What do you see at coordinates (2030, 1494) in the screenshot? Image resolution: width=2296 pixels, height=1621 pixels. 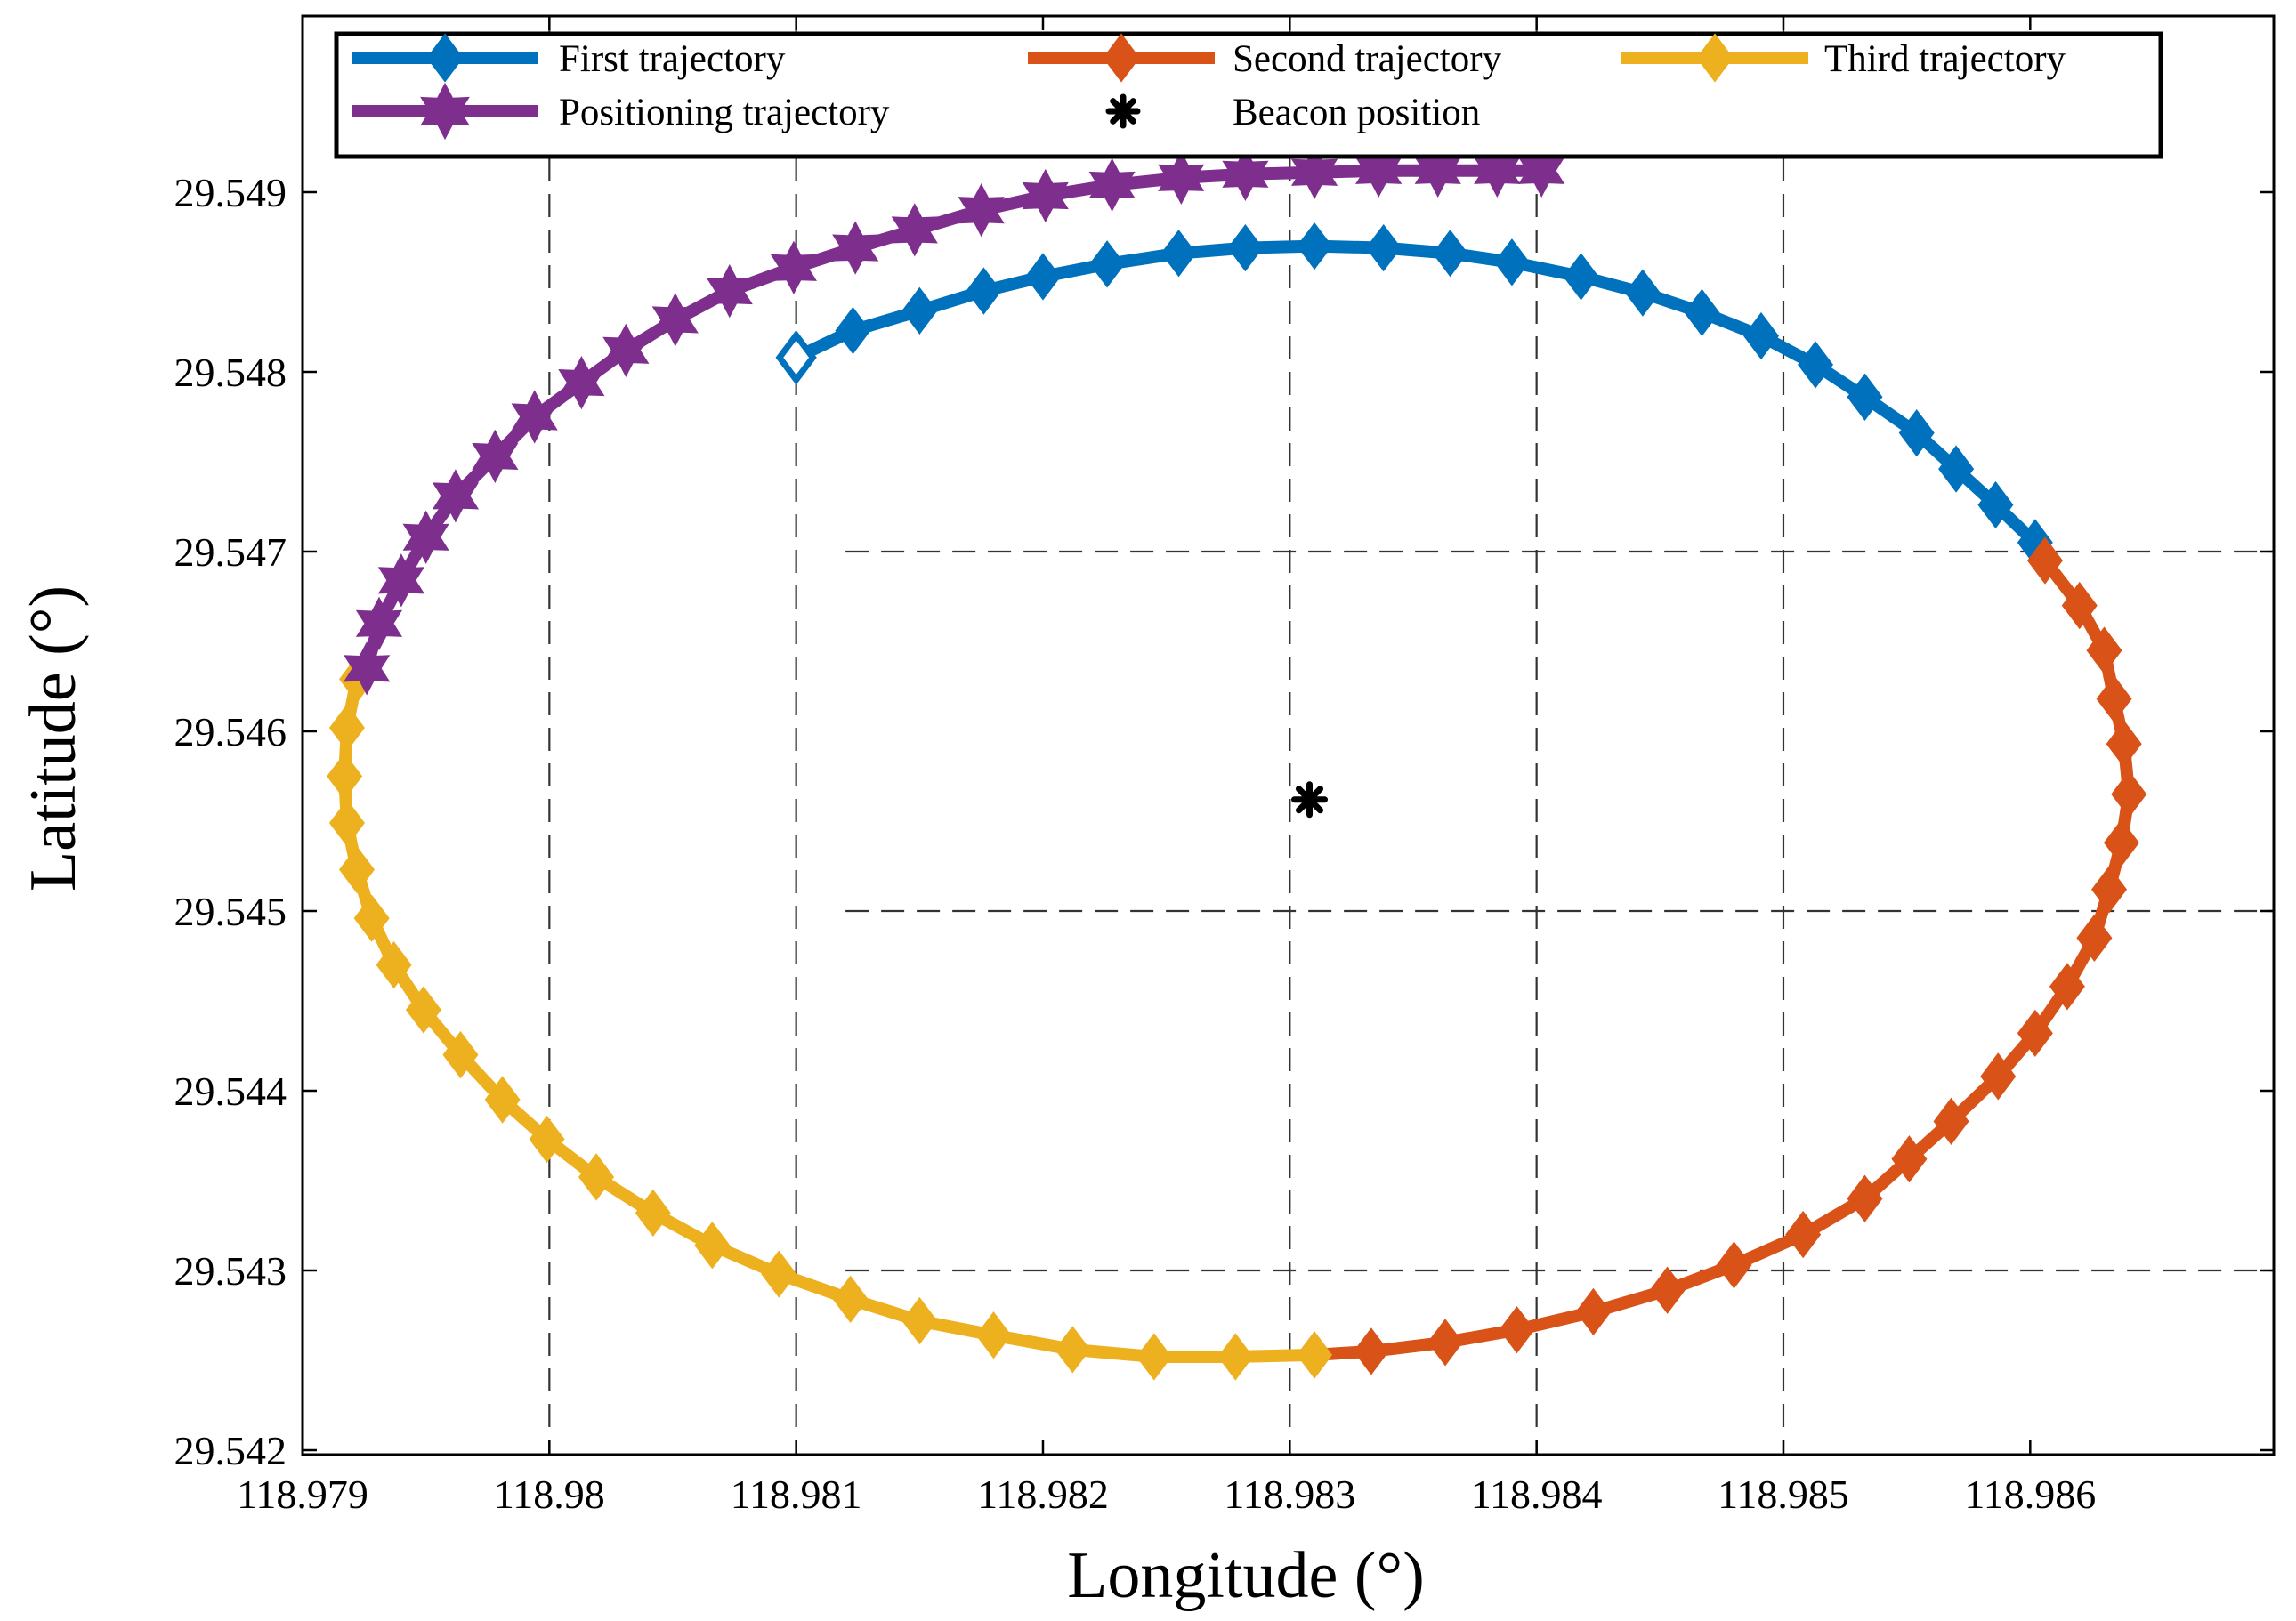 I see `x-tick-label: 118.986` at bounding box center [2030, 1494].